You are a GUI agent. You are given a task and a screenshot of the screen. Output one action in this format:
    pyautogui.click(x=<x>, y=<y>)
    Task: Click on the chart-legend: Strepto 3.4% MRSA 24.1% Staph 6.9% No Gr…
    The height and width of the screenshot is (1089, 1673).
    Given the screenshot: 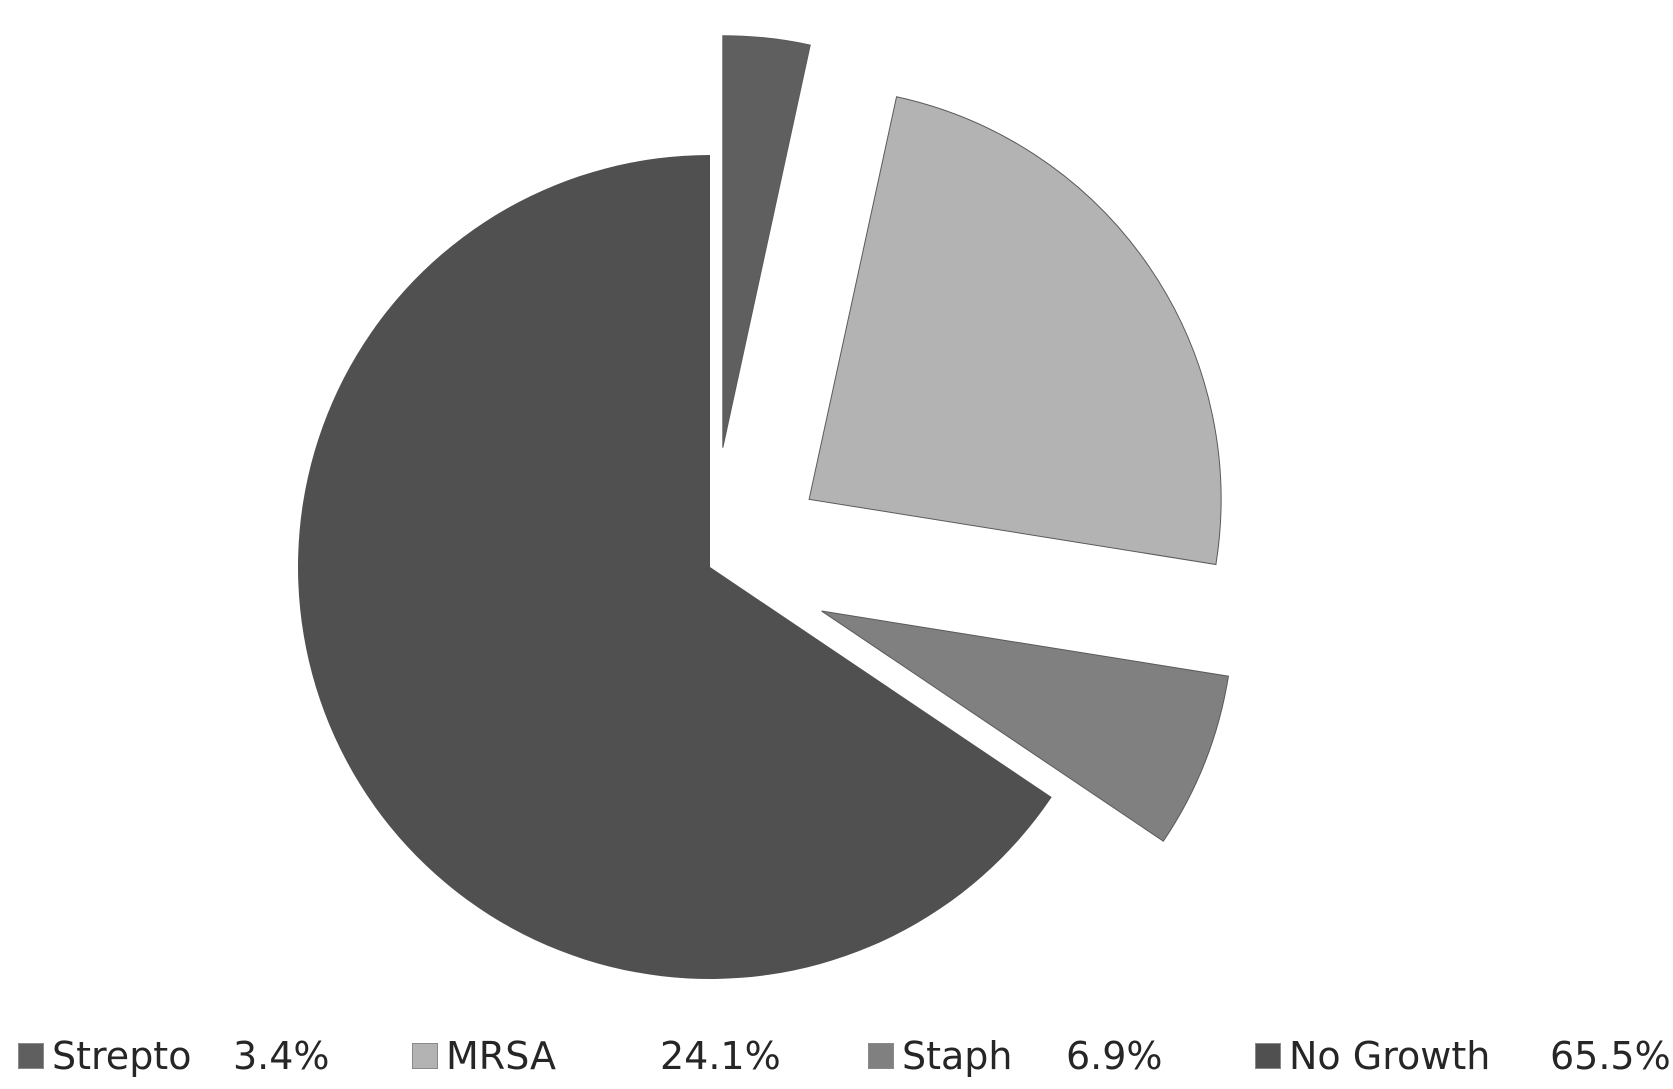 What is the action you would take?
    pyautogui.click(x=836, y=1056)
    